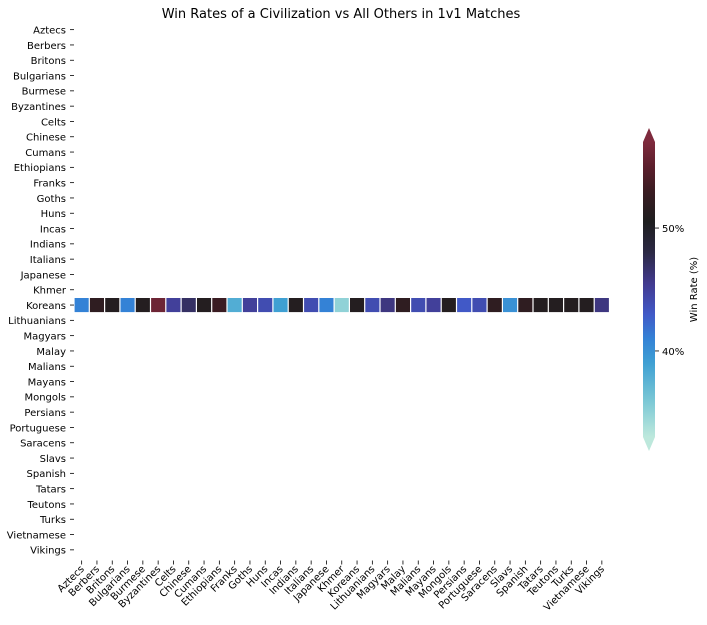  Describe the element at coordinates (249, 305) in the screenshot. I see `heatmap-cell-goths` at that location.